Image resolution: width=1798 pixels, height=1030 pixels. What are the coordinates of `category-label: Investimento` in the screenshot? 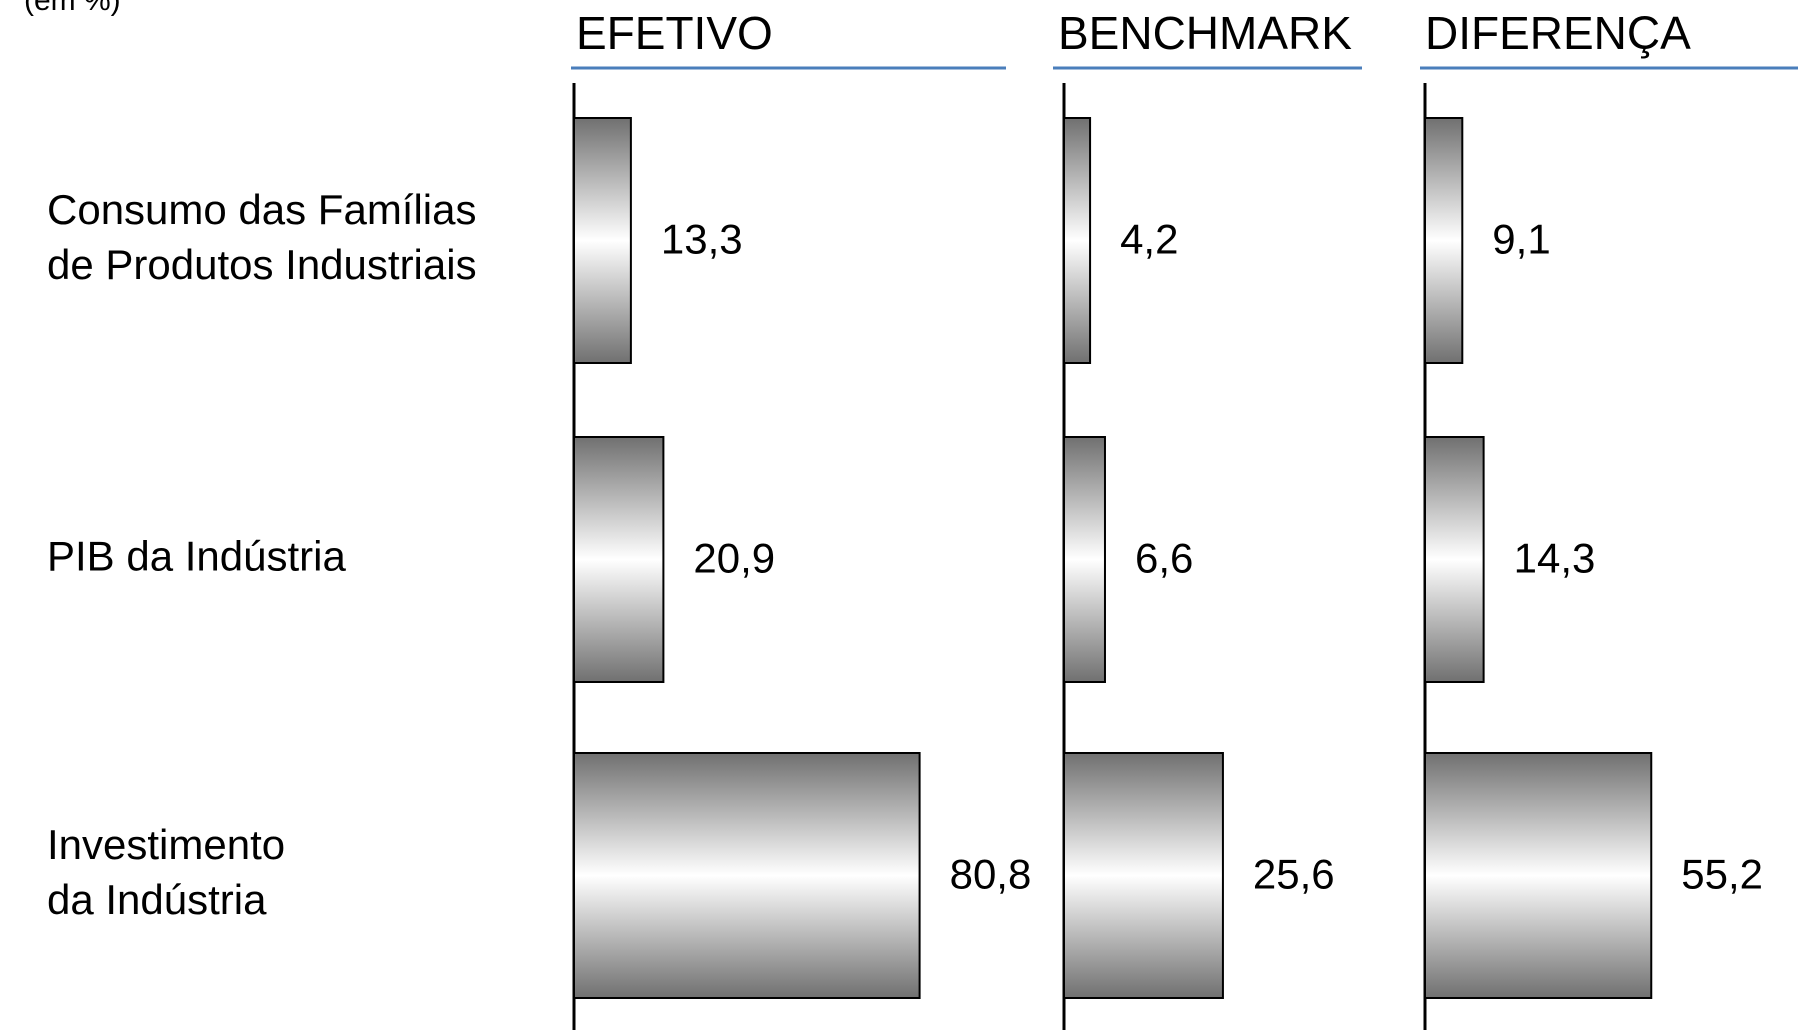 It's located at (166, 844).